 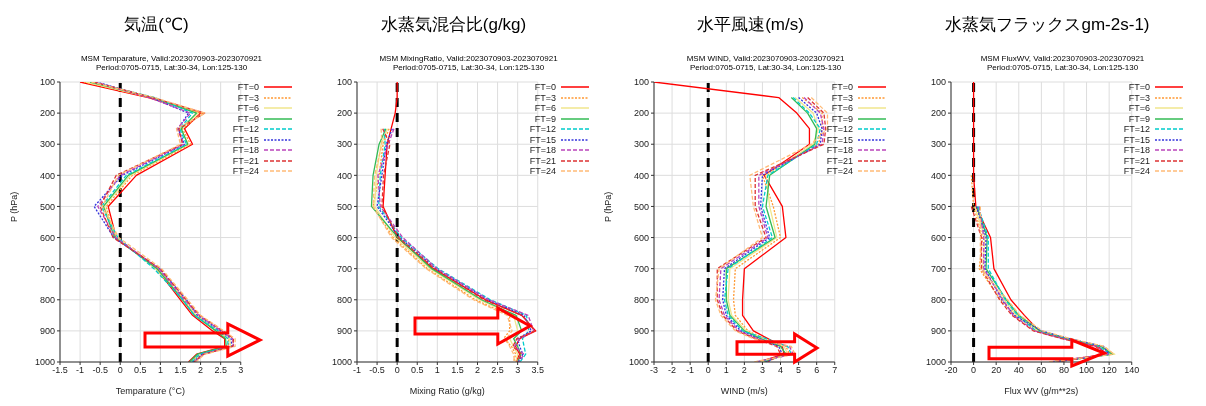 I want to click on x-tick-label: -3, so click(x=654, y=370).